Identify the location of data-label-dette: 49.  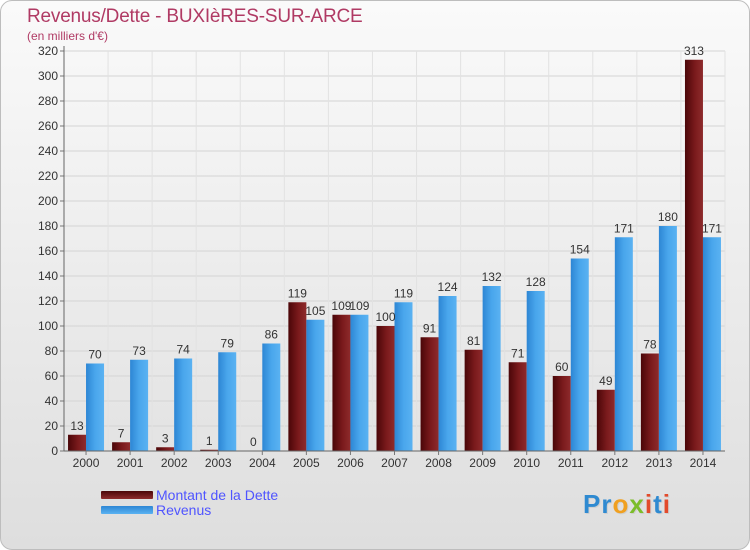
(606, 381).